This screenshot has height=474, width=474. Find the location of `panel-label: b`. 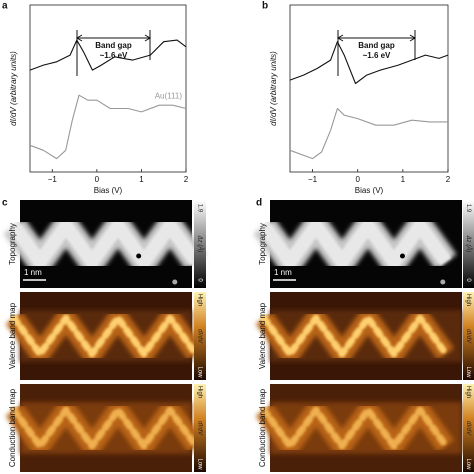

panel-label: b is located at coordinates (265, 6).